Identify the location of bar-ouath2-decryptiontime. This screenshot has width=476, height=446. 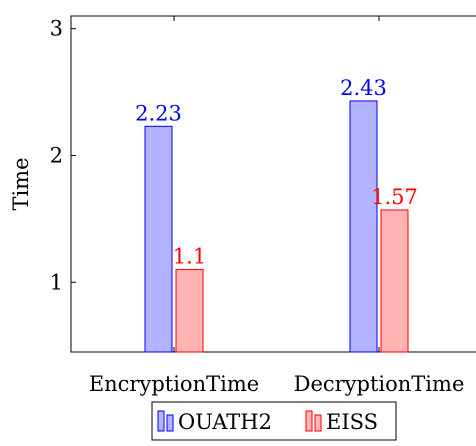
(363, 226).